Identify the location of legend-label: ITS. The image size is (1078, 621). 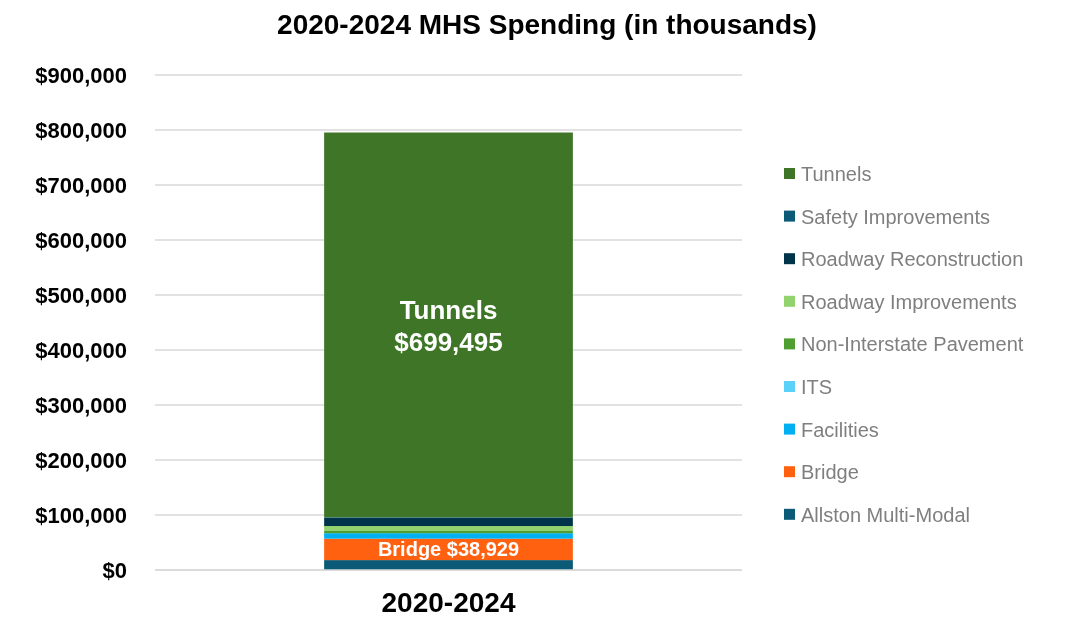
(817, 387).